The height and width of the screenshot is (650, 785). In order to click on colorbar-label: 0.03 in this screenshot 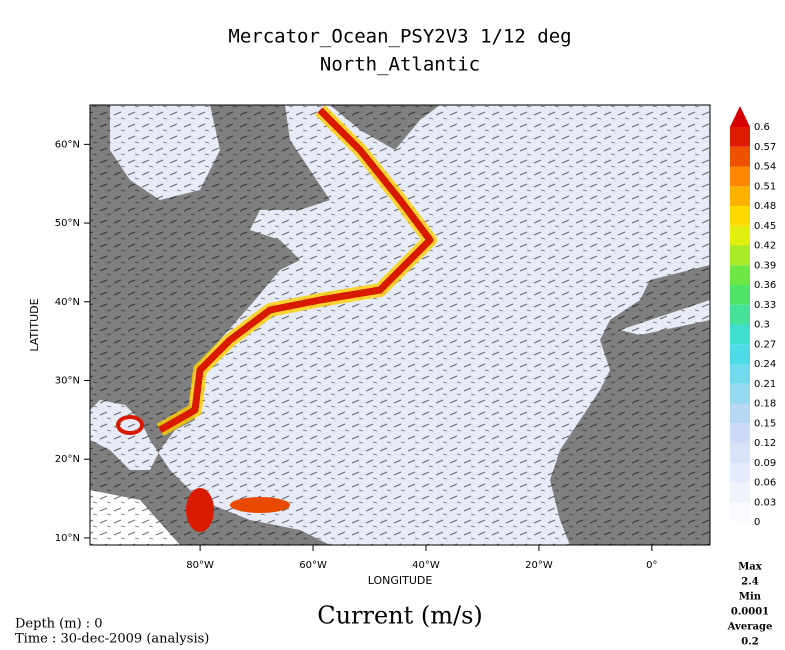, I will do `click(765, 502)`.